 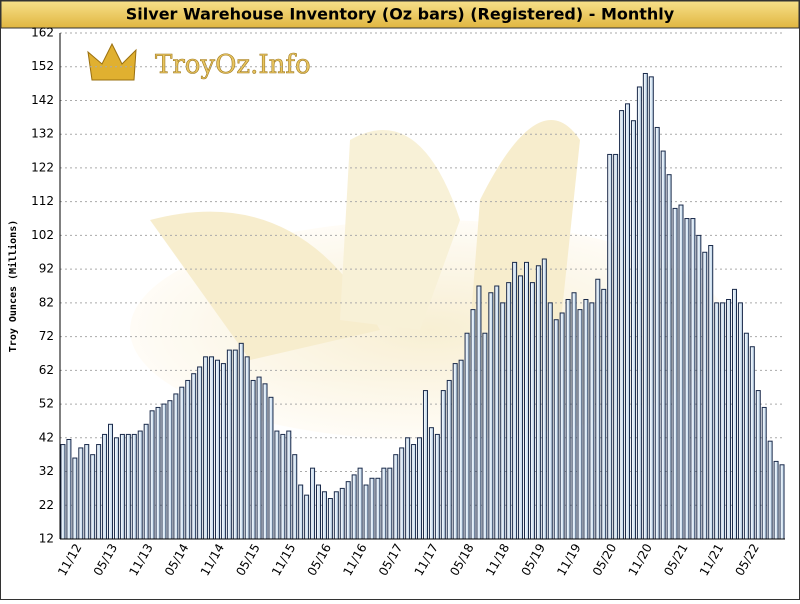 I want to click on y-tick-label: 142, so click(x=42, y=100).